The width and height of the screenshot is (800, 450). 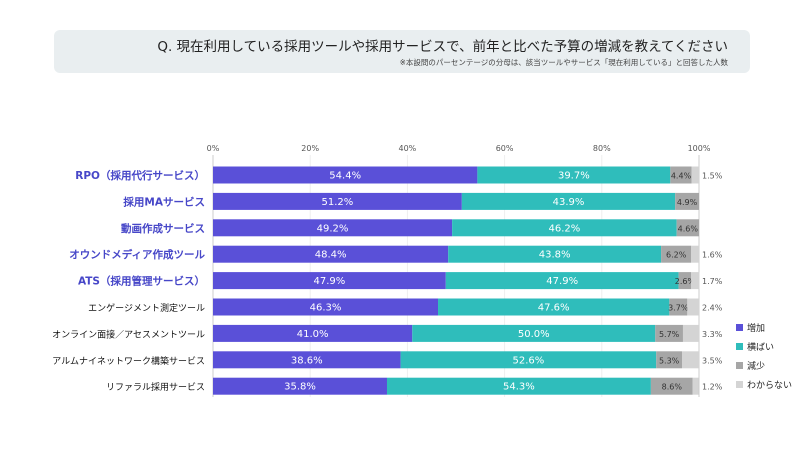 I want to click on data-label: 5.7%, so click(x=669, y=334).